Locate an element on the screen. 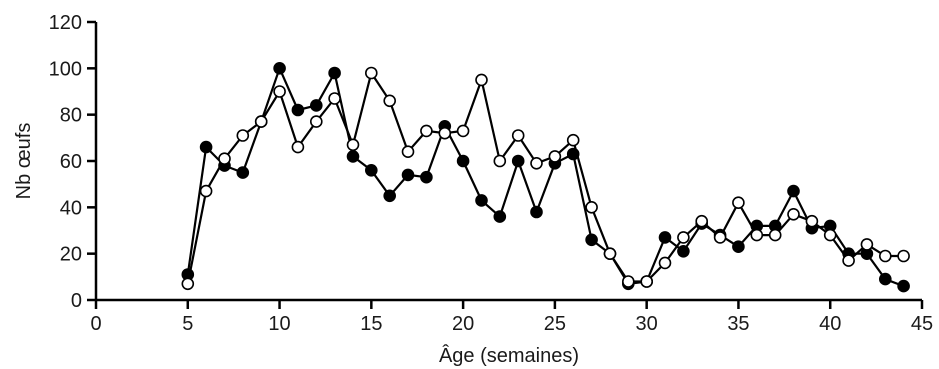 The height and width of the screenshot is (369, 939). x-tick-label: 10 is located at coordinates (279, 324).